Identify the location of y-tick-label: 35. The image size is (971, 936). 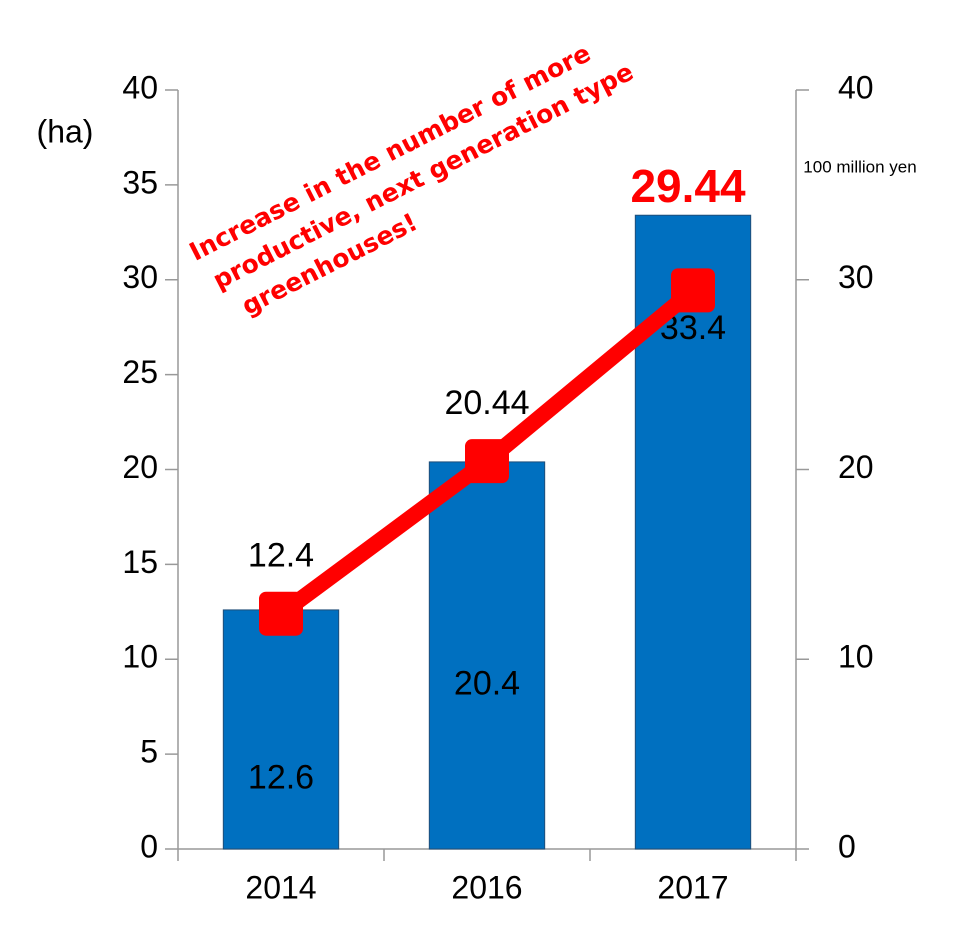
(140, 182).